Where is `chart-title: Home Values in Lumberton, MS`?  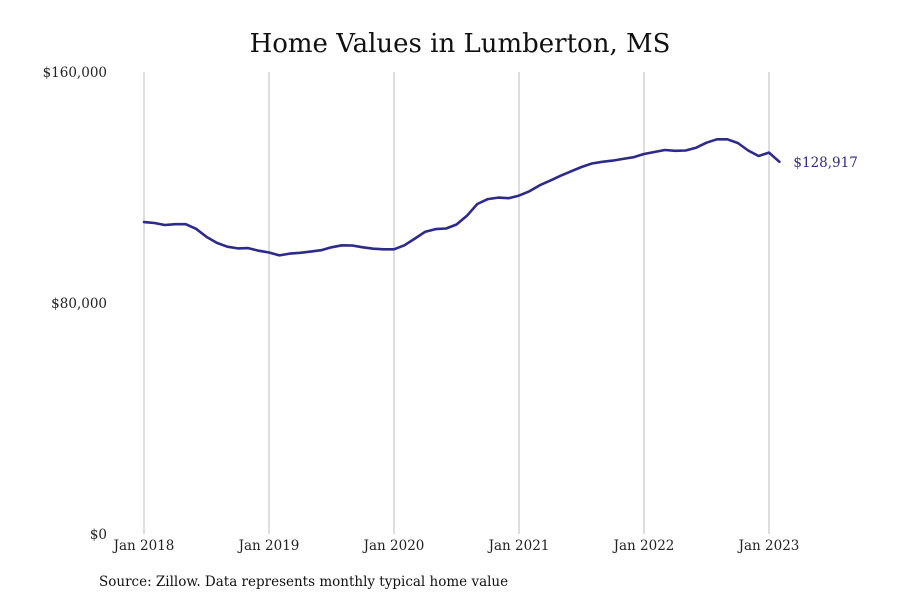
chart-title: Home Values in Lumberton, MS is located at coordinates (460, 44).